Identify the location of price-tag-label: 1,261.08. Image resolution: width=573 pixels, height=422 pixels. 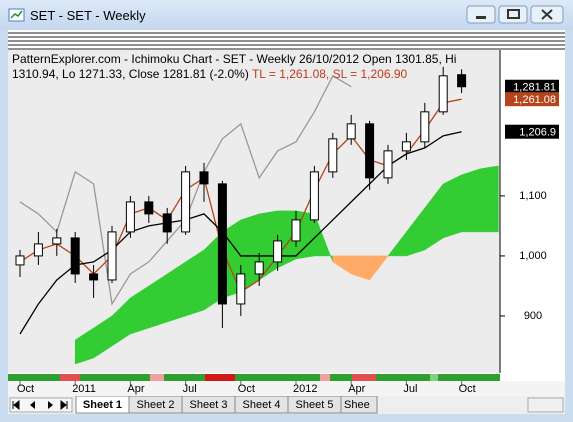
(534, 100).